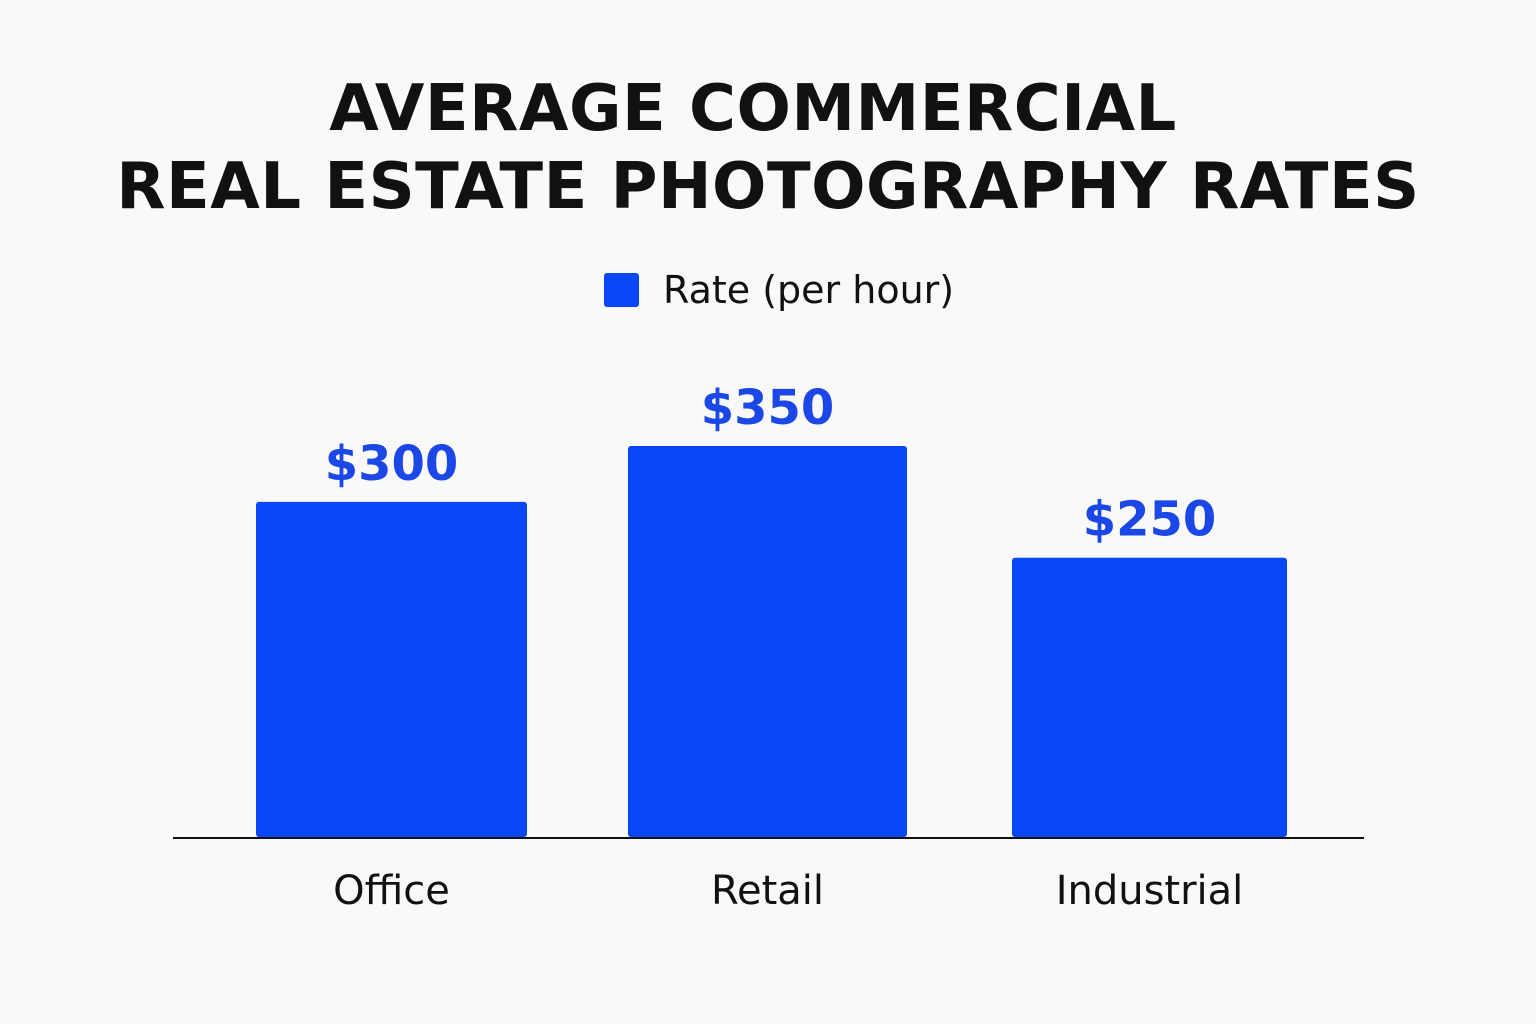  Describe the element at coordinates (621, 290) in the screenshot. I see `legend-swatch` at that location.